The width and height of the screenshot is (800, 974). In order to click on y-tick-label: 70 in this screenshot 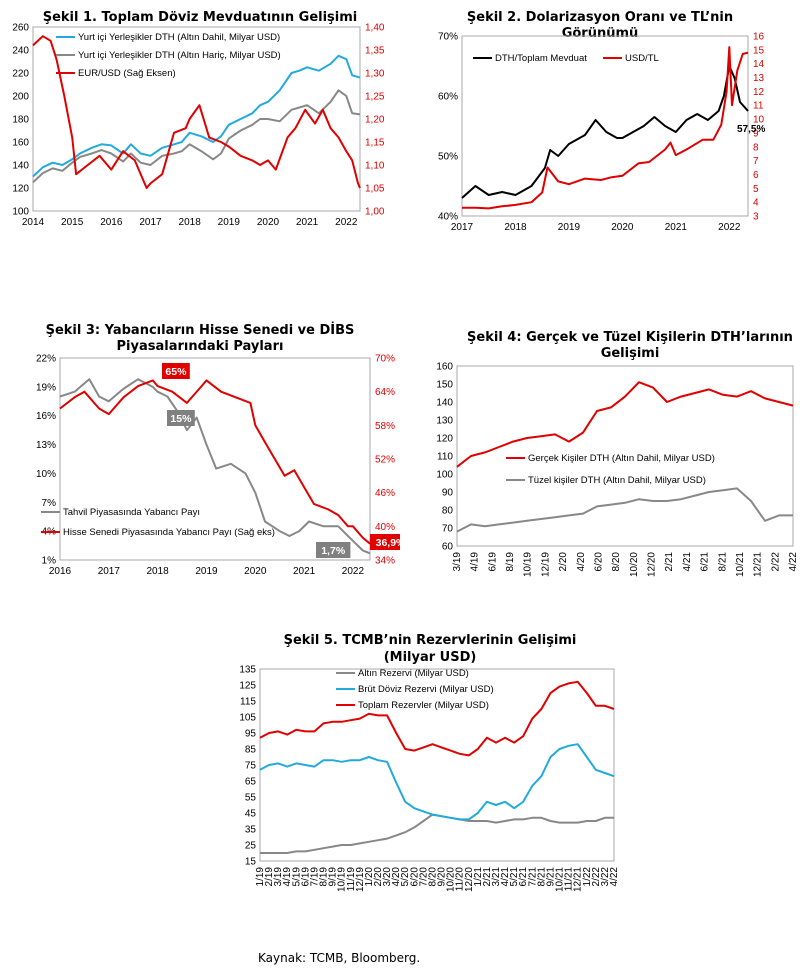, I will do `click(448, 529)`.